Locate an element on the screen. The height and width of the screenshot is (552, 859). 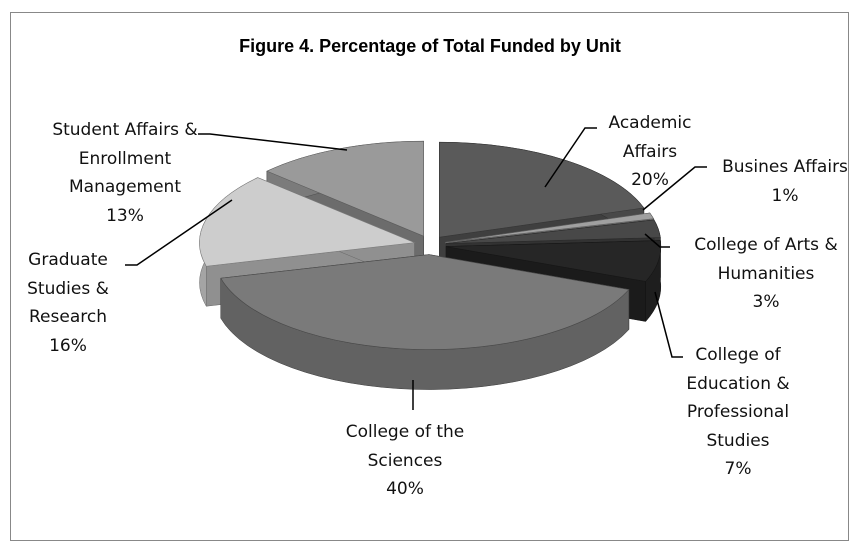
data-label: College of Arts & Humanities 3% is located at coordinates (766, 274).